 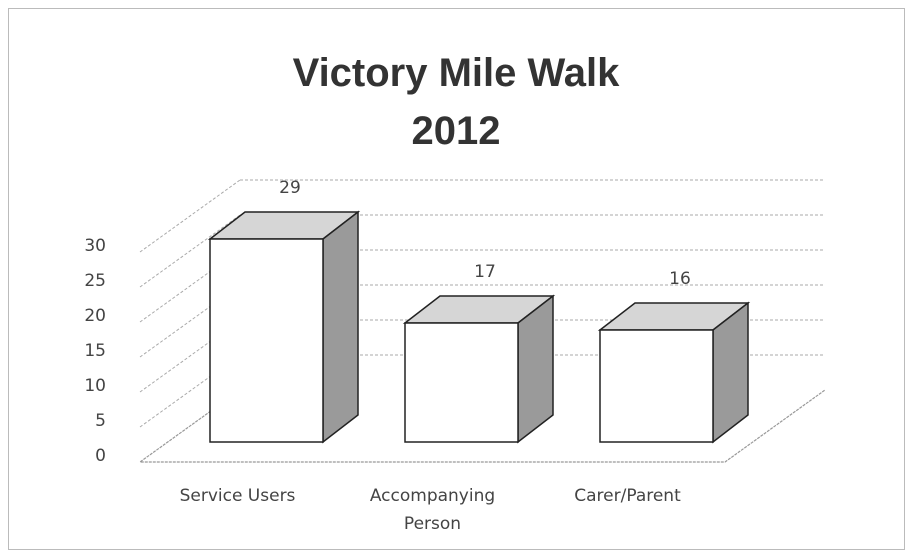 What do you see at coordinates (95, 281) in the screenshot?
I see `y-tick-label: 25` at bounding box center [95, 281].